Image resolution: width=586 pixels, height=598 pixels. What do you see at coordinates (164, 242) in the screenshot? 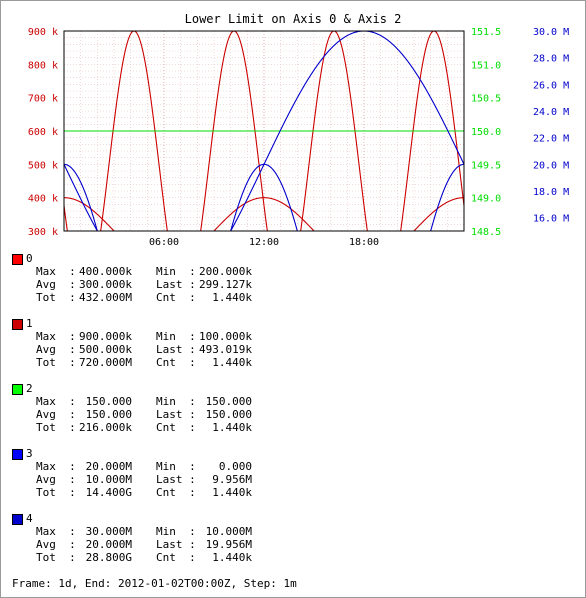
I see `x-tick-label: 06:00` at bounding box center [164, 242].